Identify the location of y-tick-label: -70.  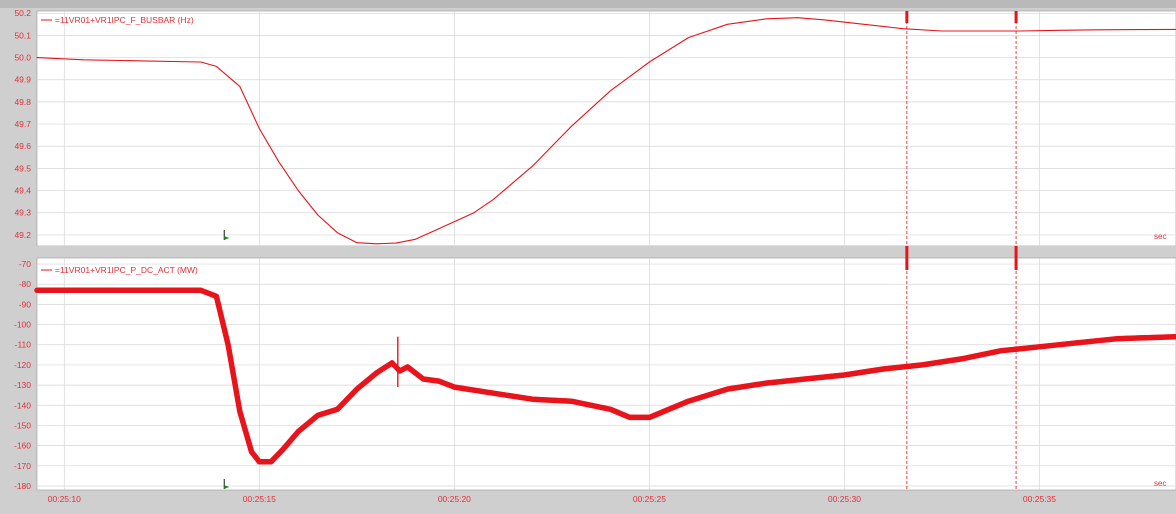
(25, 264).